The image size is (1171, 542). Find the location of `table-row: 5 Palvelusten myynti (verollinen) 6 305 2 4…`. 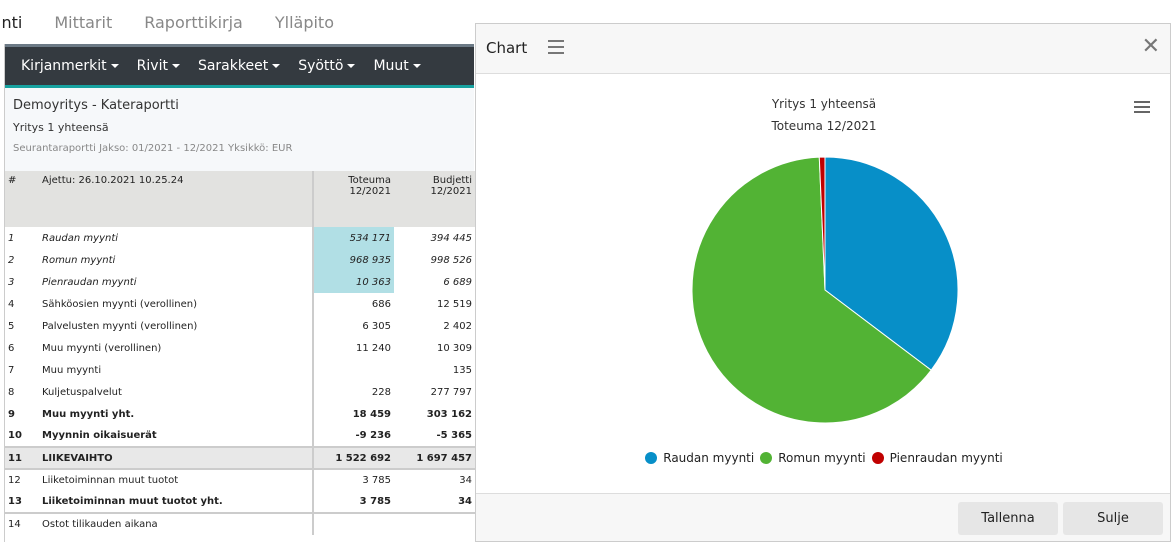

table-row: 5 Palvelusten myynti (verollinen) 6 305 2 4… is located at coordinates (240, 326).